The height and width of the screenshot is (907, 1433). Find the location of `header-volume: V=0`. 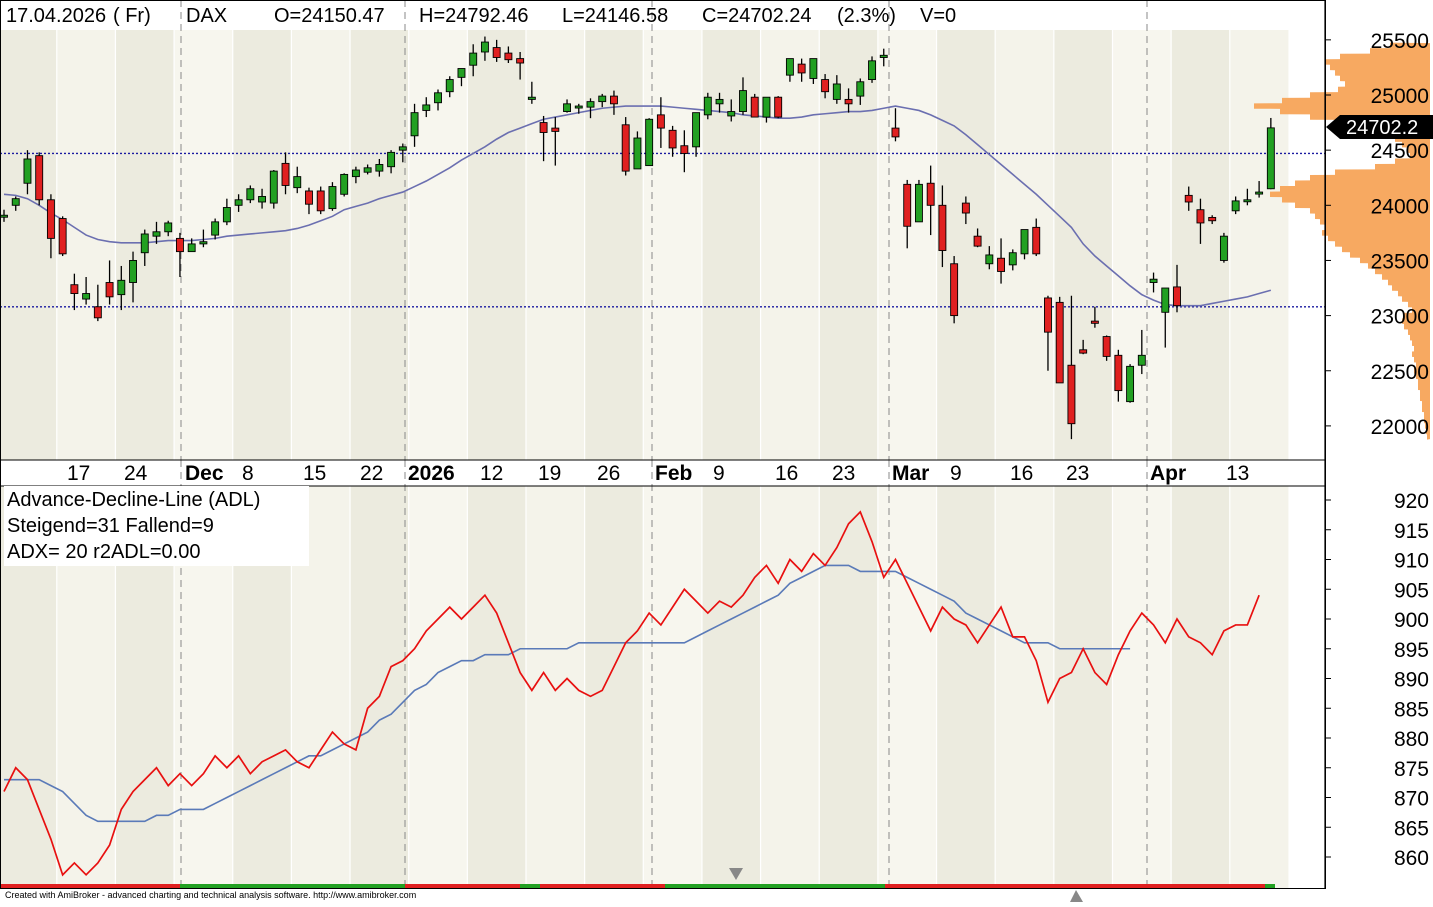

header-volume: V=0 is located at coordinates (938, 16).